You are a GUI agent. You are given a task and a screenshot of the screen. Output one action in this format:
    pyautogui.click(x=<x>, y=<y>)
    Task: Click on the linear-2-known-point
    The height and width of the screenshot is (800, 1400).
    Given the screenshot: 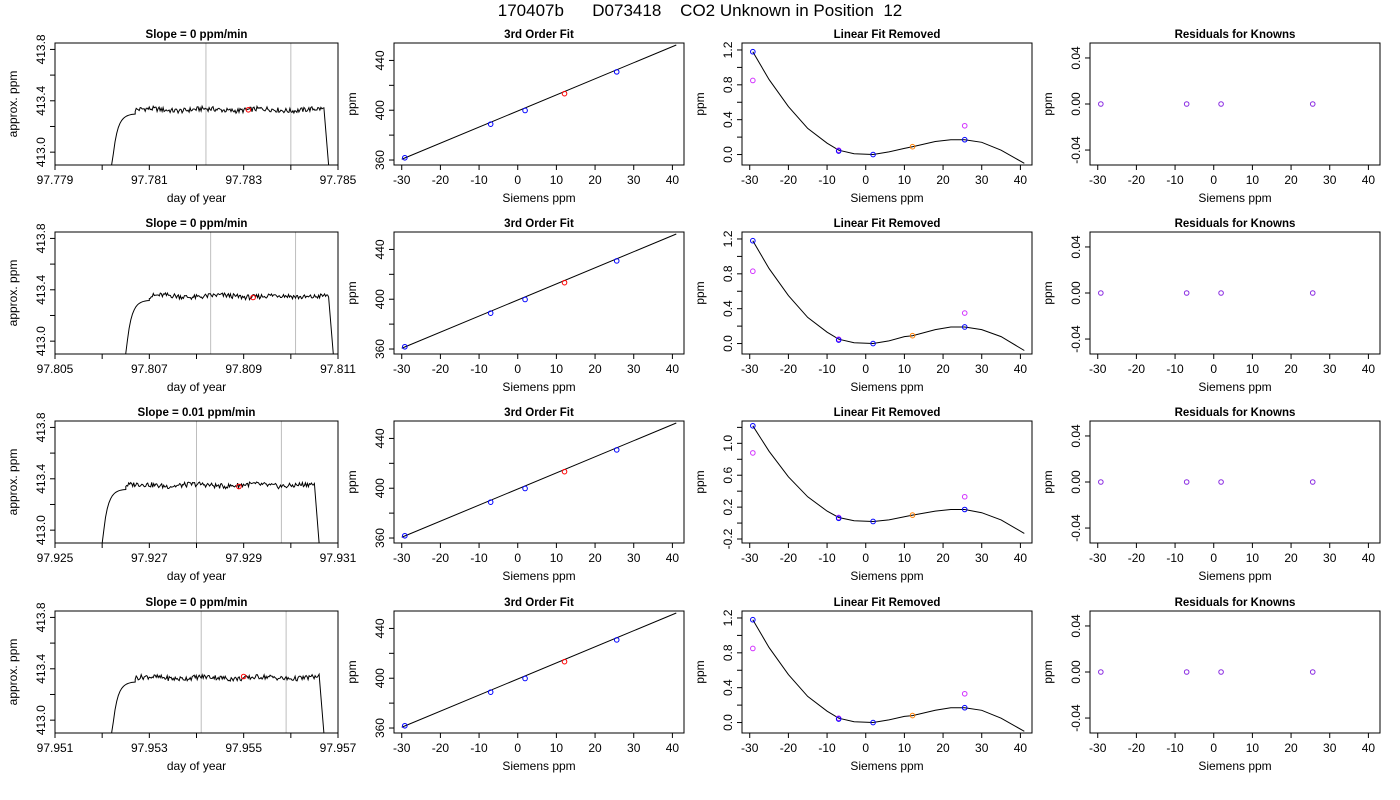 What is the action you would take?
    pyautogui.click(x=753, y=240)
    